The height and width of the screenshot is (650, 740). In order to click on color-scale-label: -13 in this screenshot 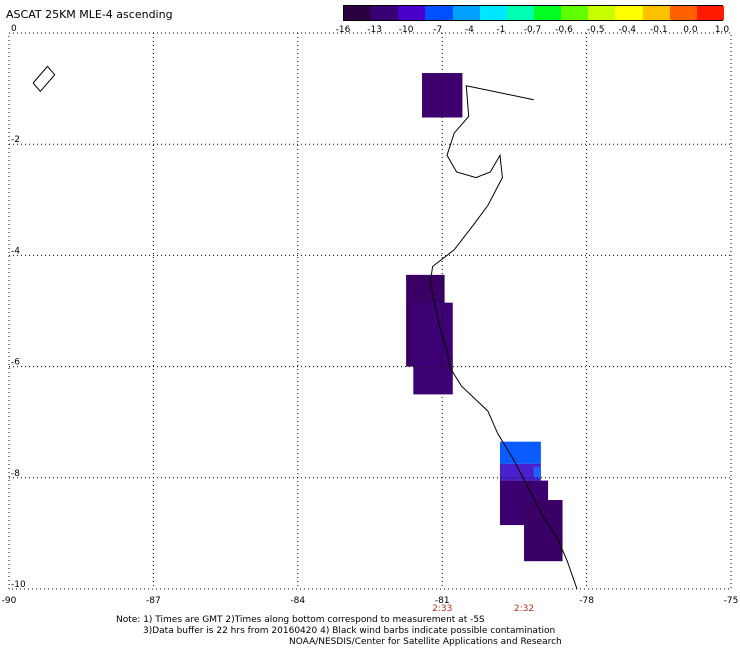, I will do `click(374, 30)`.